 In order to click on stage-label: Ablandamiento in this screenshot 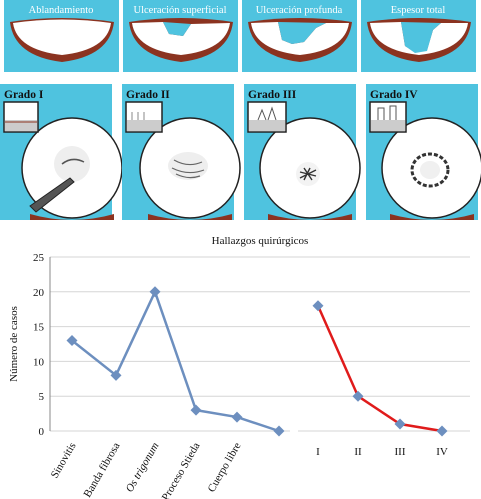, I will do `click(61, 10)`.